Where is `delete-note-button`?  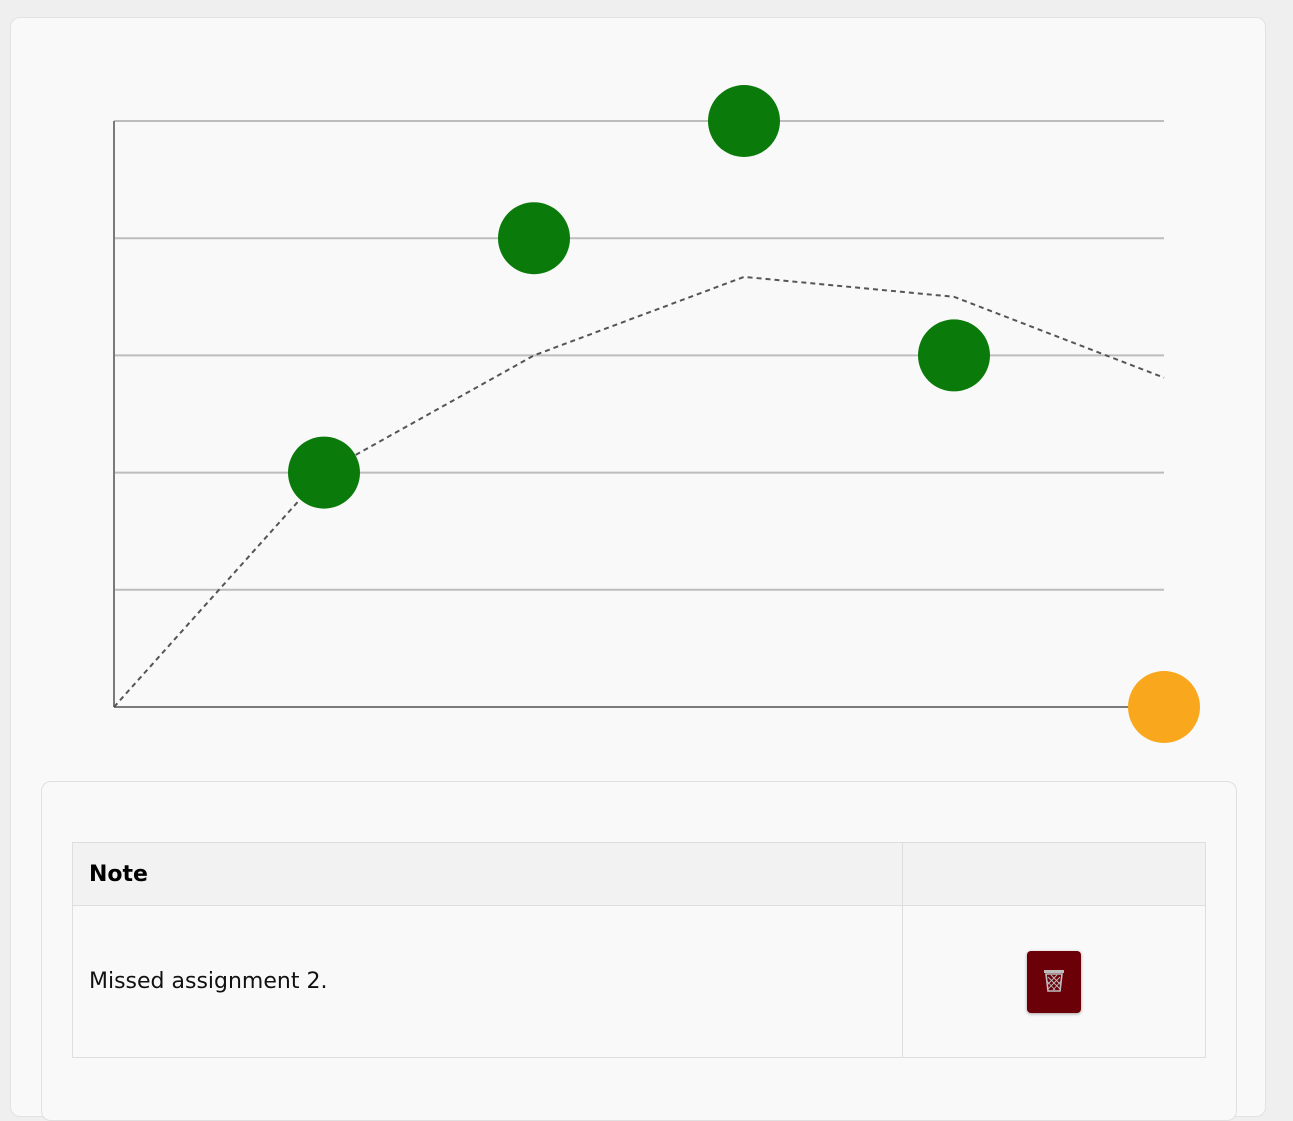 delete-note-button is located at coordinates (1054, 981).